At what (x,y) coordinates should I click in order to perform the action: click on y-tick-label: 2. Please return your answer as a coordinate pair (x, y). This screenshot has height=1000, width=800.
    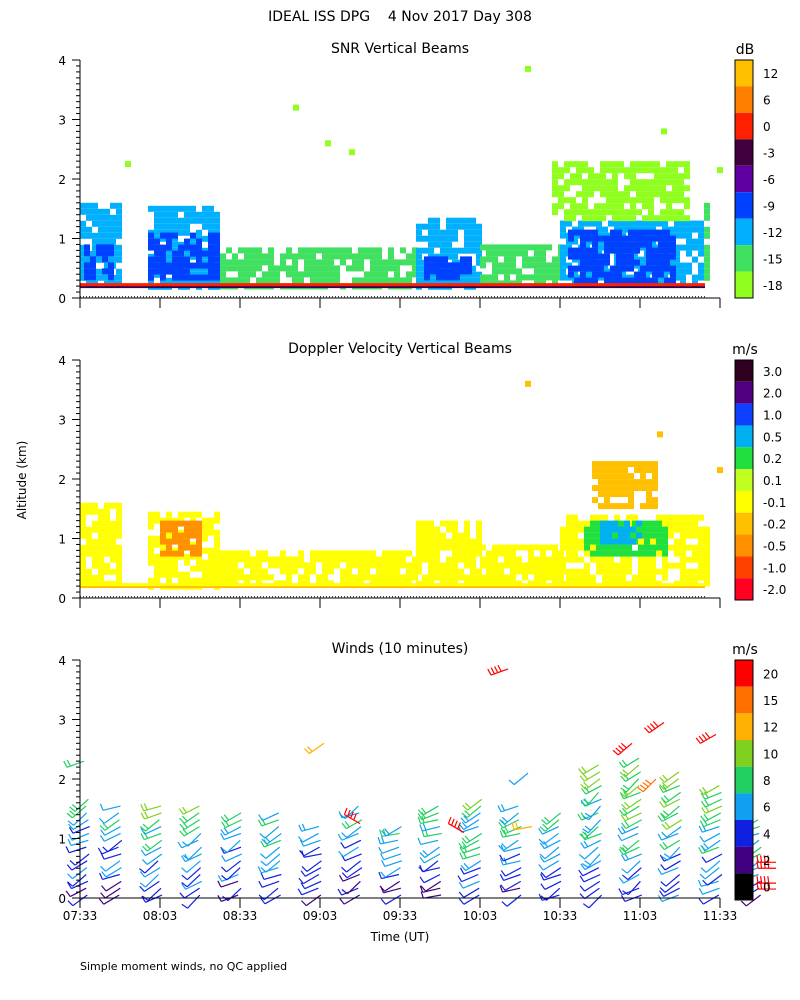
    Looking at the image, I should click on (62, 180).